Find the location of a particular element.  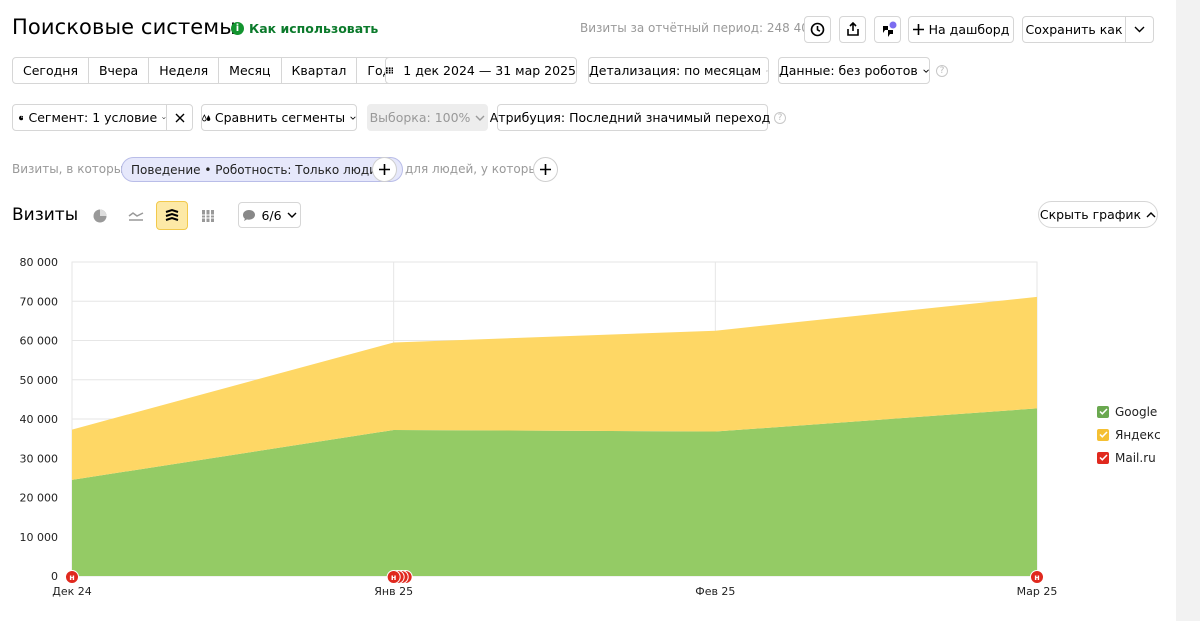

area-view-button is located at coordinates (172, 215).